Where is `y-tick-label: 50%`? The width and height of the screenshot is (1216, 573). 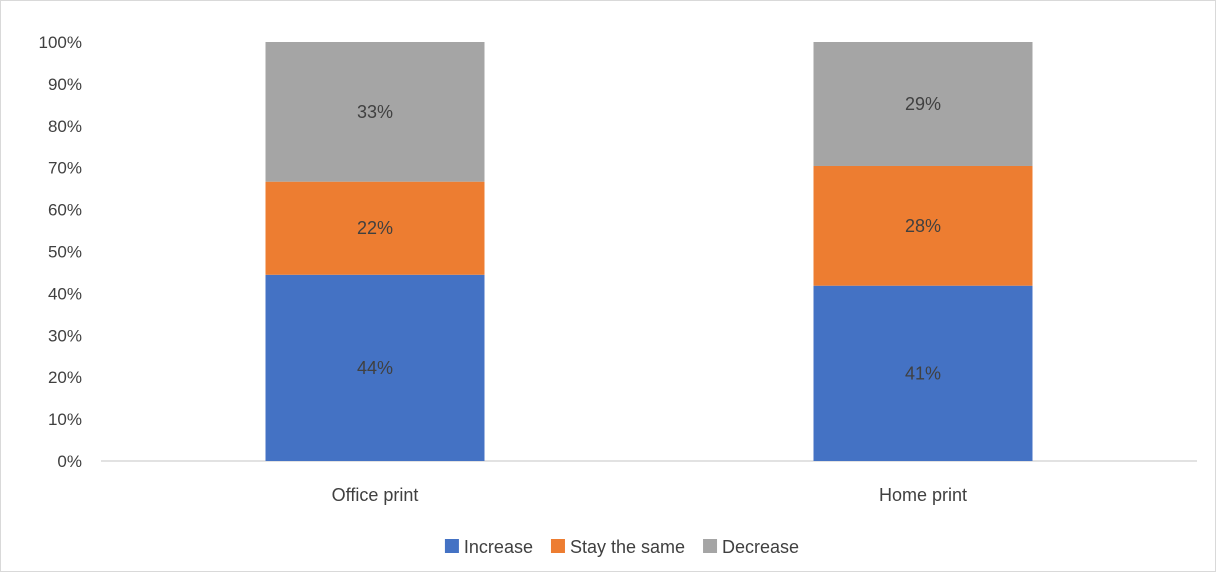 y-tick-label: 50% is located at coordinates (65, 252).